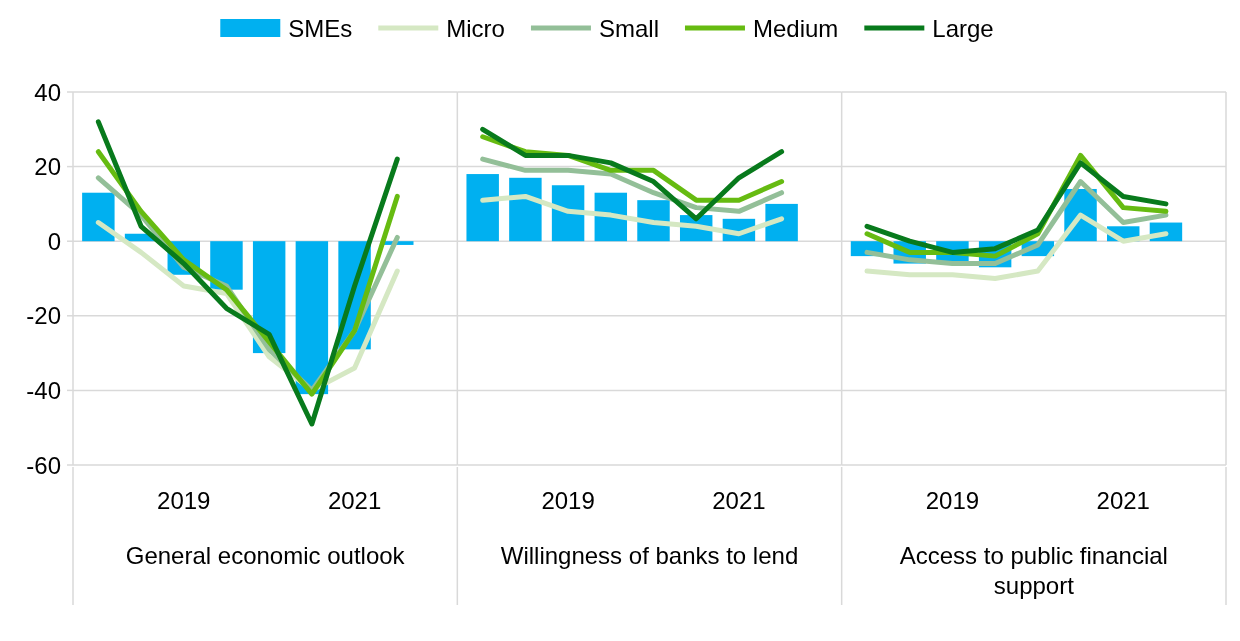 This screenshot has height=641, width=1240. I want to click on y-tick-label: 0, so click(54, 241).